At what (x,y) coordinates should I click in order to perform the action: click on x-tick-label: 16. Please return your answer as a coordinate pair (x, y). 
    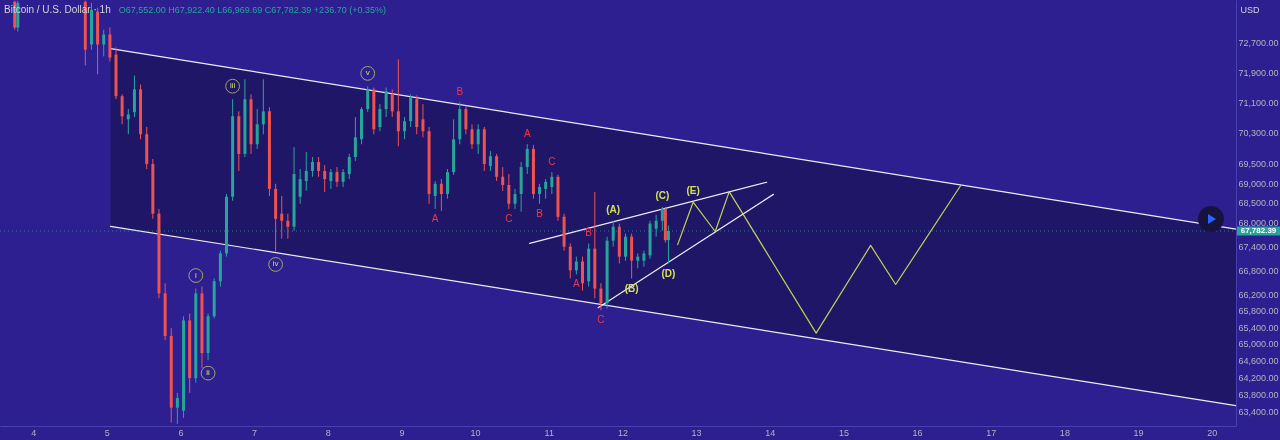
    Looking at the image, I should click on (917, 432).